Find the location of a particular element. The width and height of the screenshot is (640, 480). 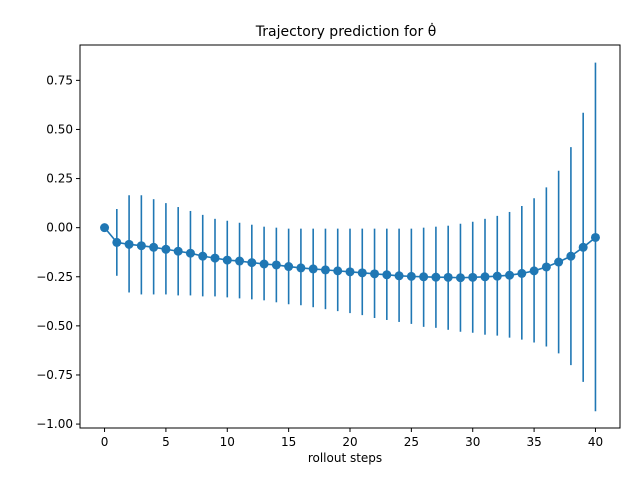

y-tick-label: 0.25 is located at coordinates (59, 179).